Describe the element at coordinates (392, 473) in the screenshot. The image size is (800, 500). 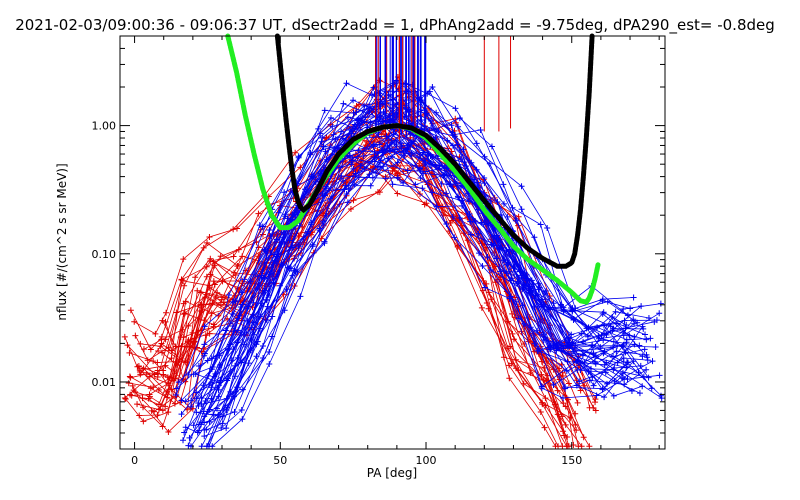
I see `x-axis-label: PA [deg]` at that location.